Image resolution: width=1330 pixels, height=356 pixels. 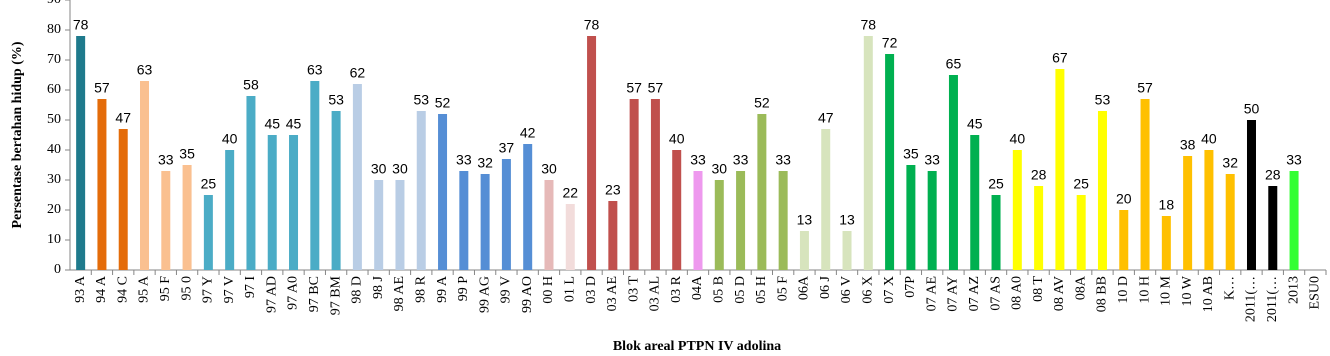 What do you see at coordinates (974, 293) in the screenshot?
I see `x-tick-label: 07 AZ` at bounding box center [974, 293].